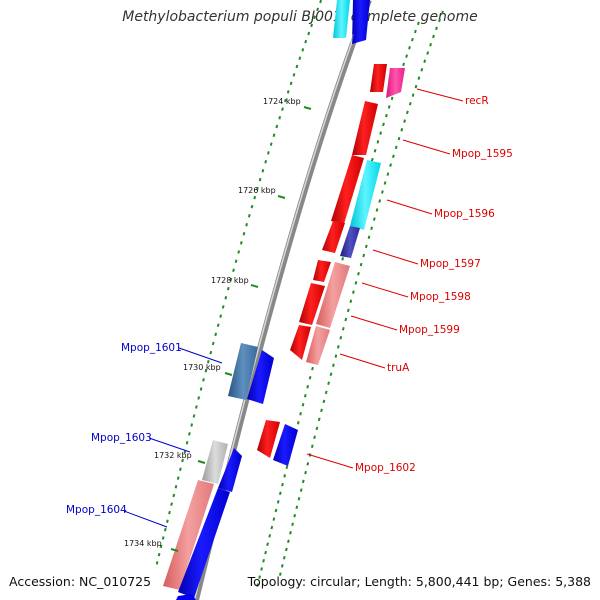 This screenshot has width=600, height=600. I want to click on gene-recR-shape, so click(387, 81).